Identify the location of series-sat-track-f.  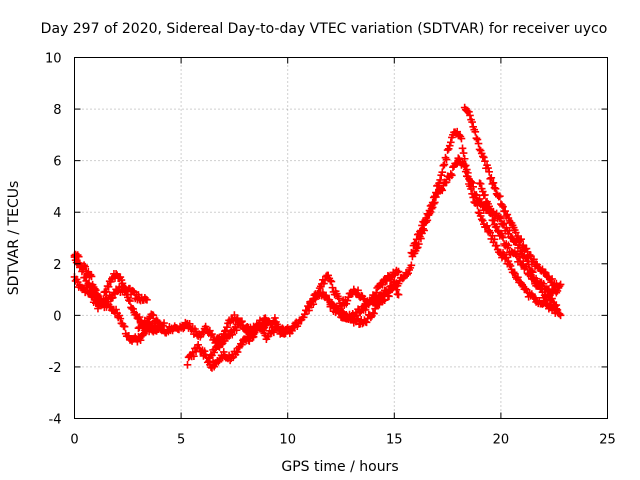
(238, 336).